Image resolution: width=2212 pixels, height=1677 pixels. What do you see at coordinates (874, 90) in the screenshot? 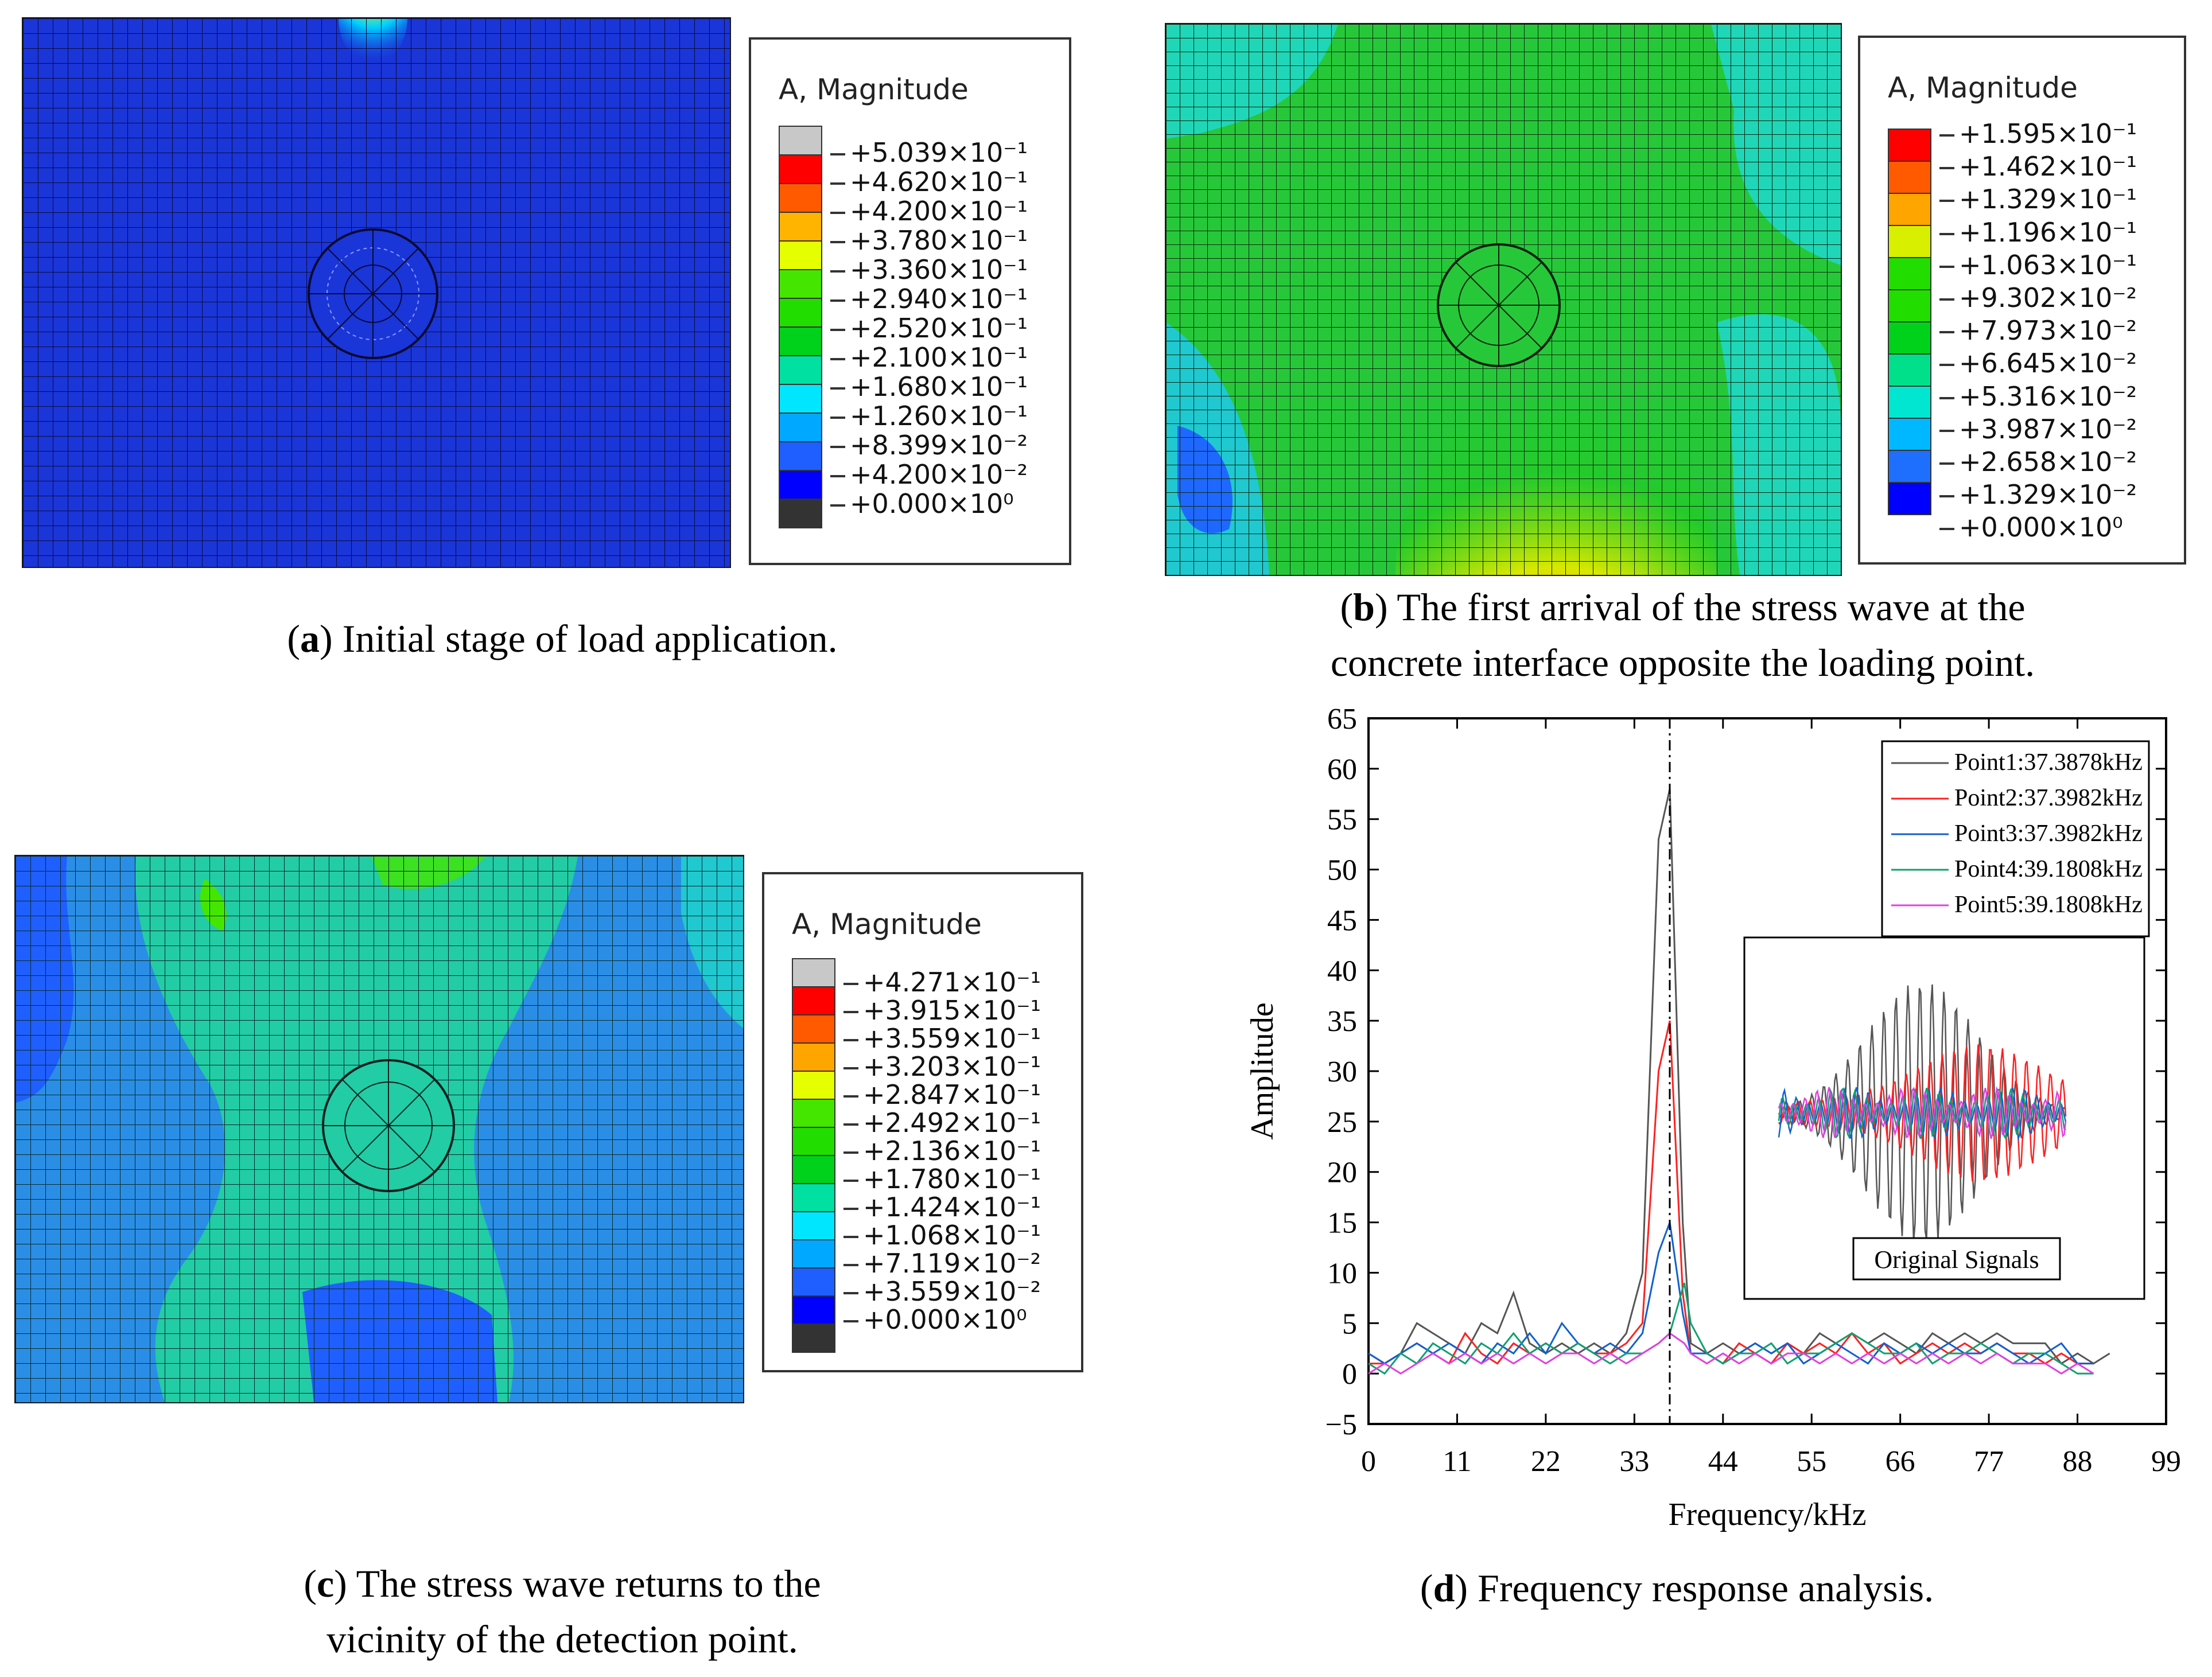
I see `legend-title-a: A, Magnitude` at bounding box center [874, 90].